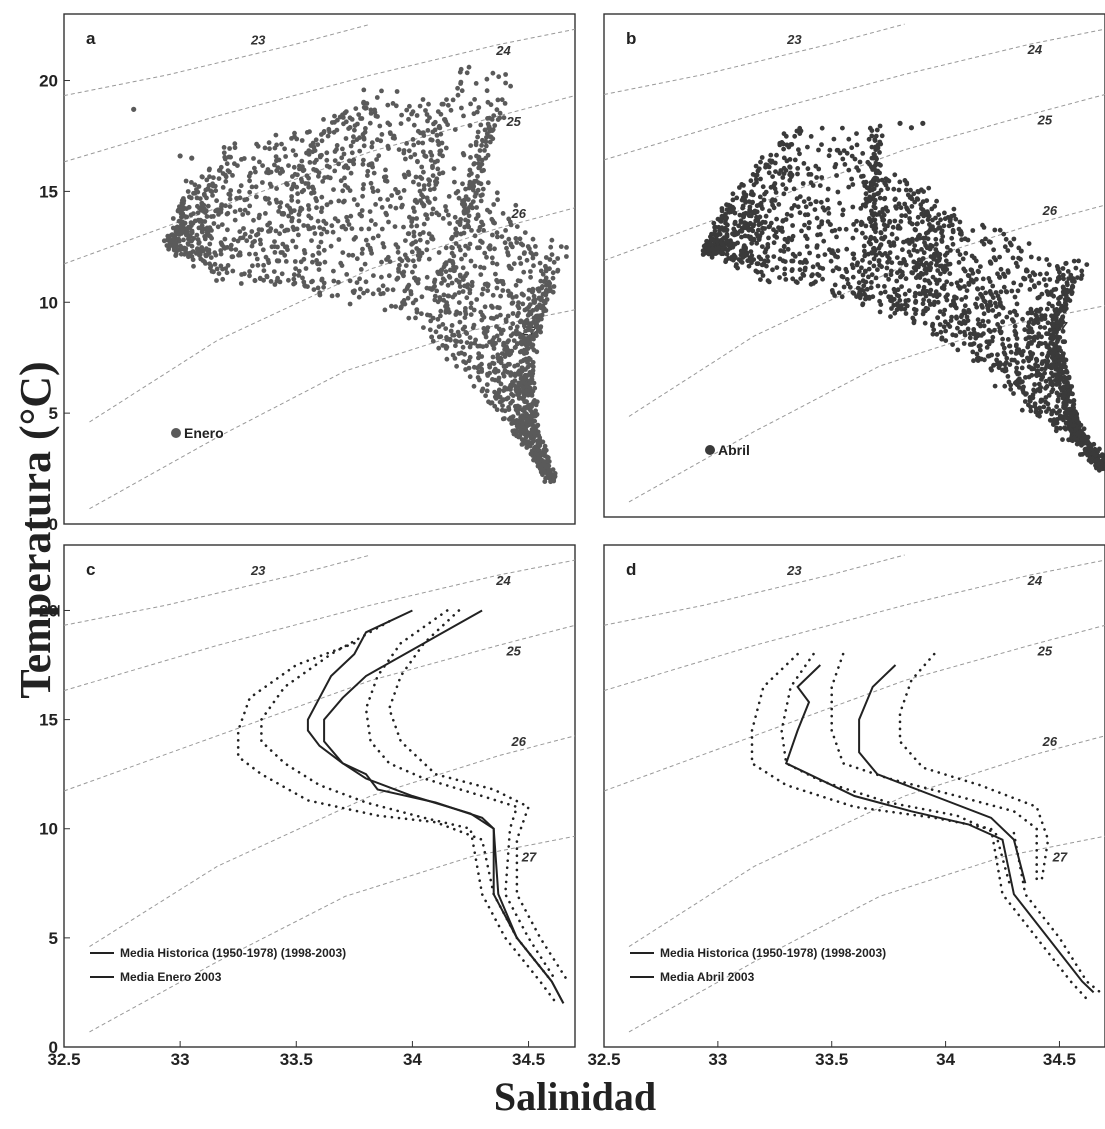 This screenshot has height=1129, width=1105. What do you see at coordinates (171, 977) in the screenshot?
I see `legend-label: Media Enero 2003` at bounding box center [171, 977].